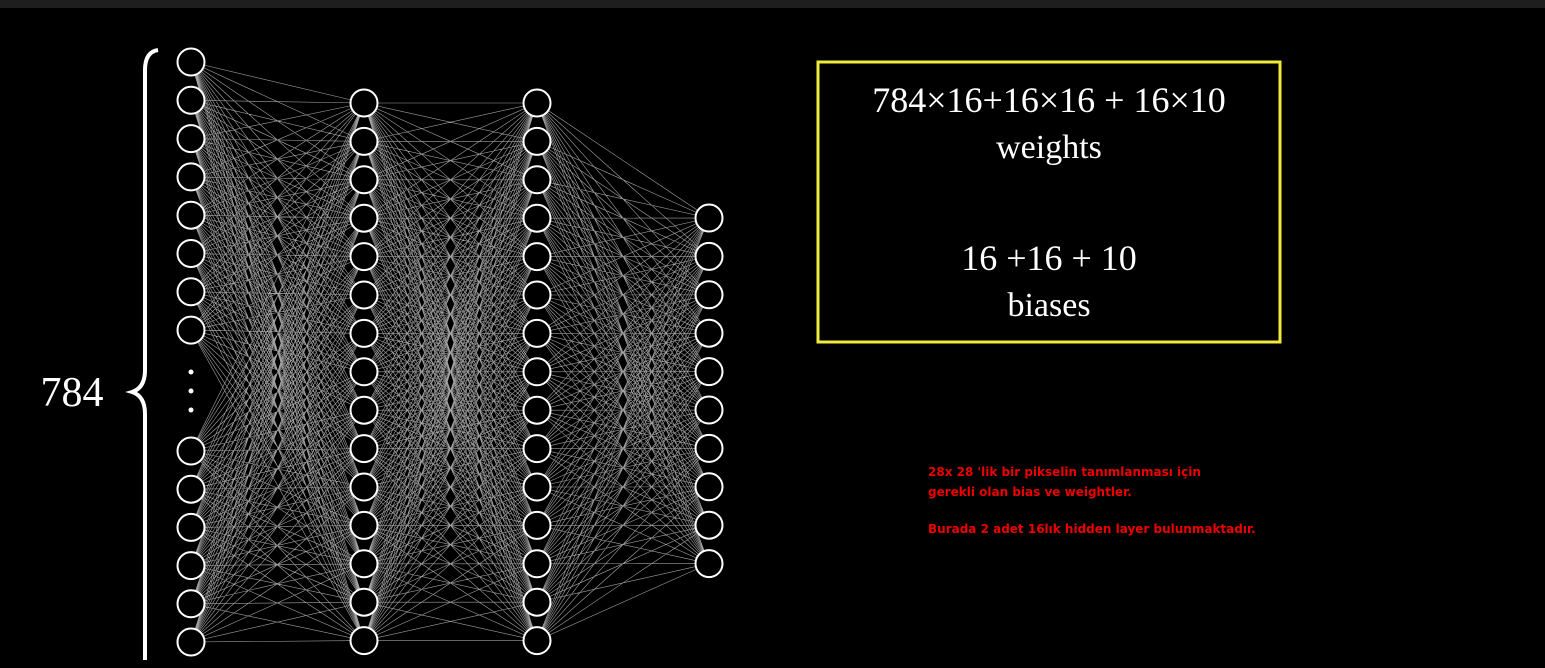 Image resolution: width=1545 pixels, height=668 pixels. I want to click on brace, so click(142, 354).